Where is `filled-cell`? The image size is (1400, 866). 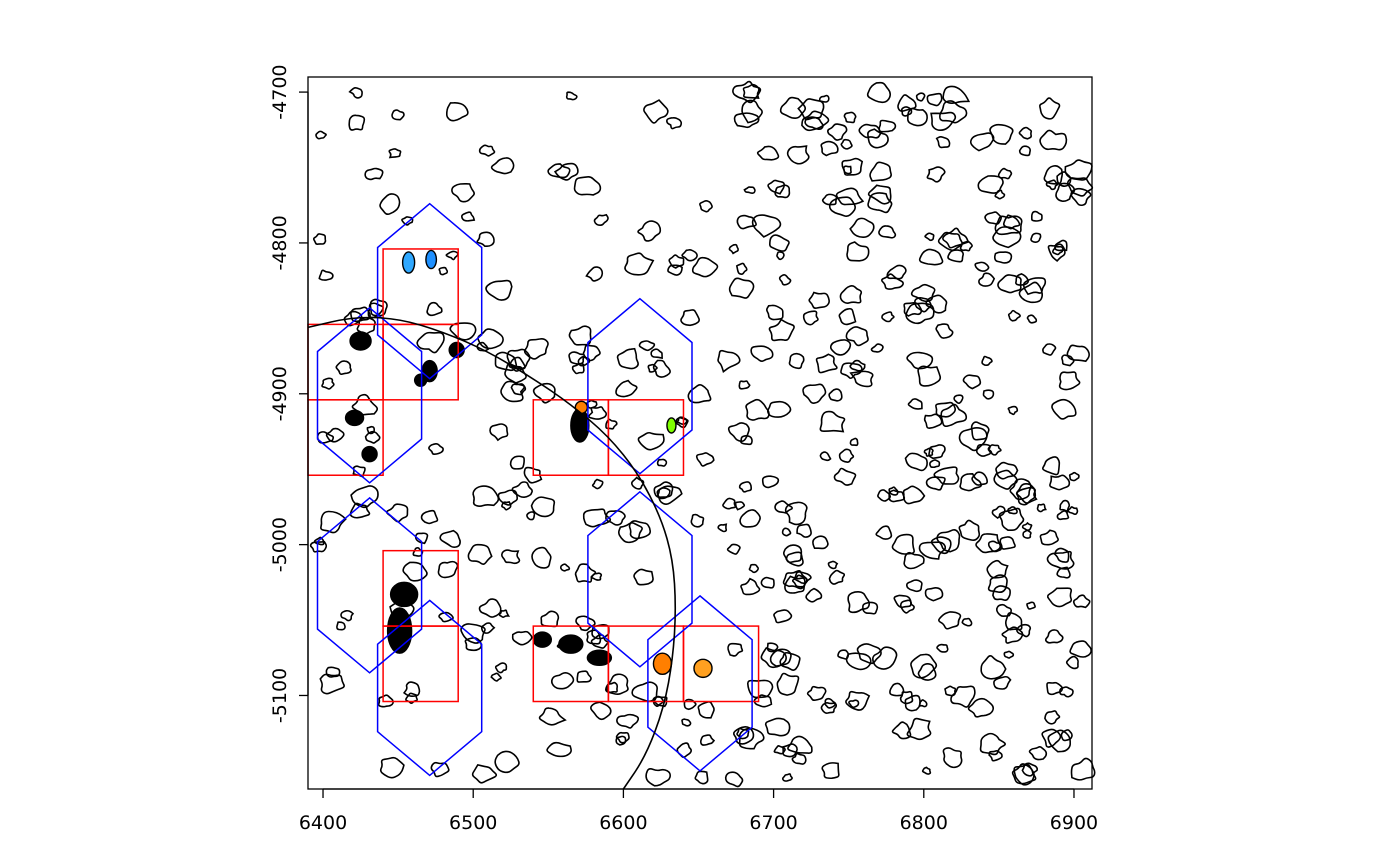 filled-cell is located at coordinates (542, 639).